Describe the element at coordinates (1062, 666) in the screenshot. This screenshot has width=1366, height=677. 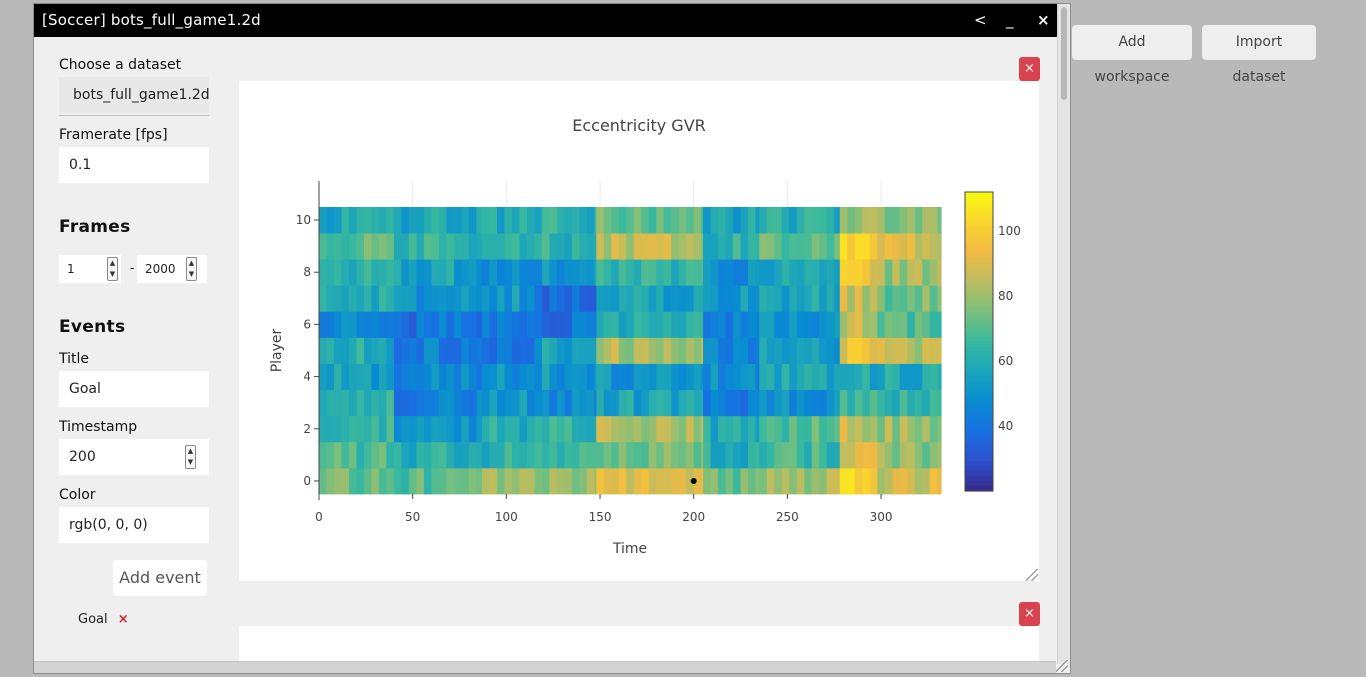
I see `window-resize-handle` at that location.